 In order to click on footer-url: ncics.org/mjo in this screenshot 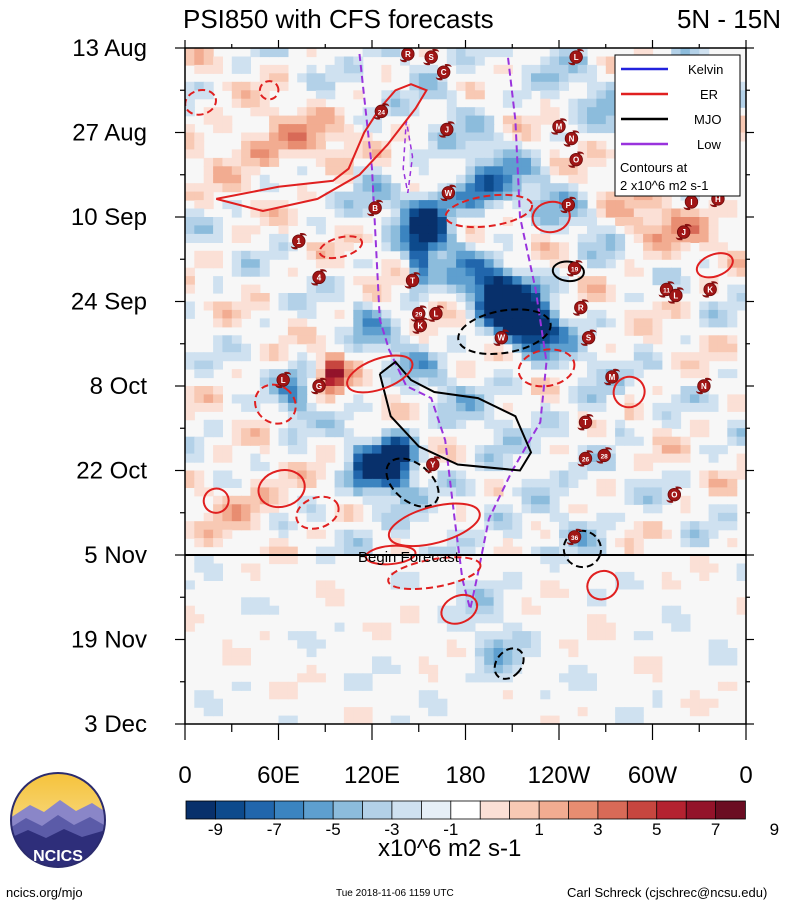, I will do `click(44, 892)`.